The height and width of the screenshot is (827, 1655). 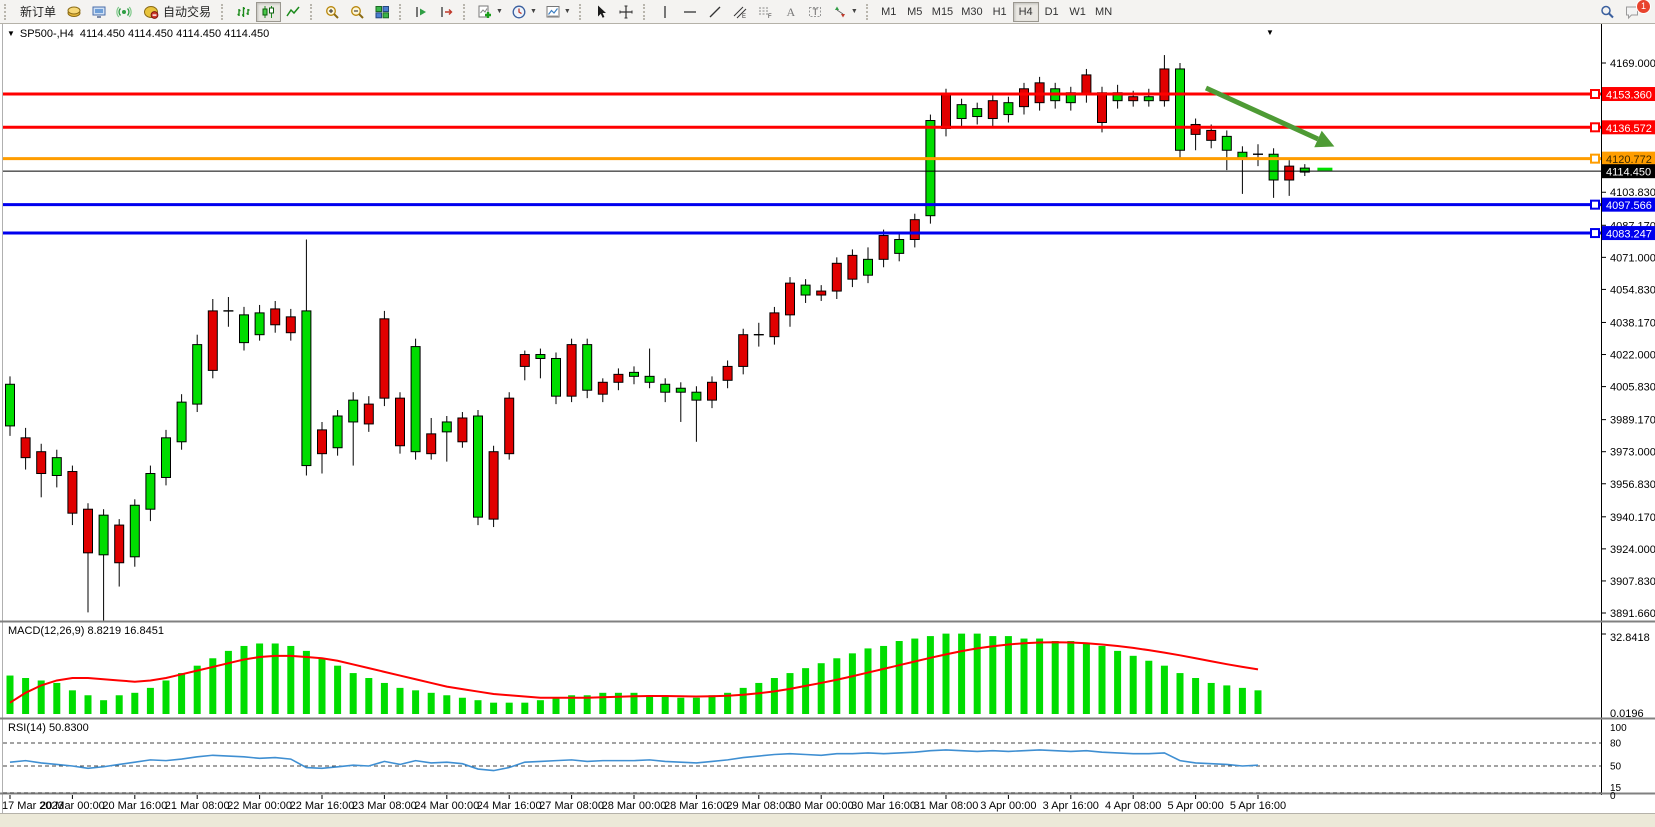 What do you see at coordinates (765, 12) in the screenshot?
I see `fibonacci-button: F` at bounding box center [765, 12].